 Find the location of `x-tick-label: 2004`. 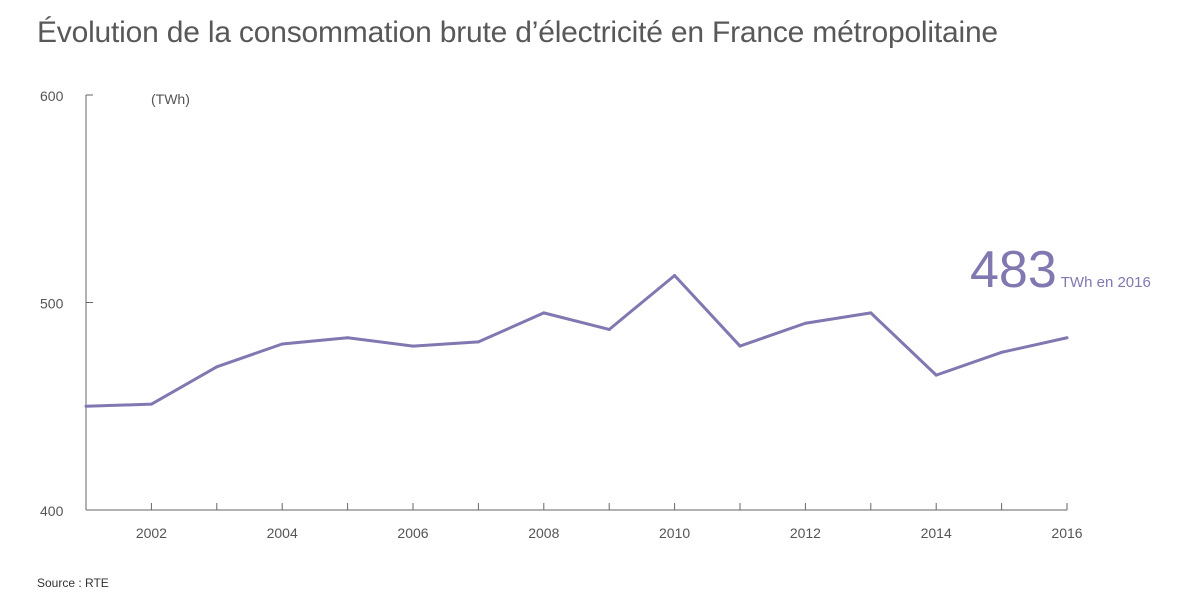

x-tick-label: 2004 is located at coordinates (282, 533).